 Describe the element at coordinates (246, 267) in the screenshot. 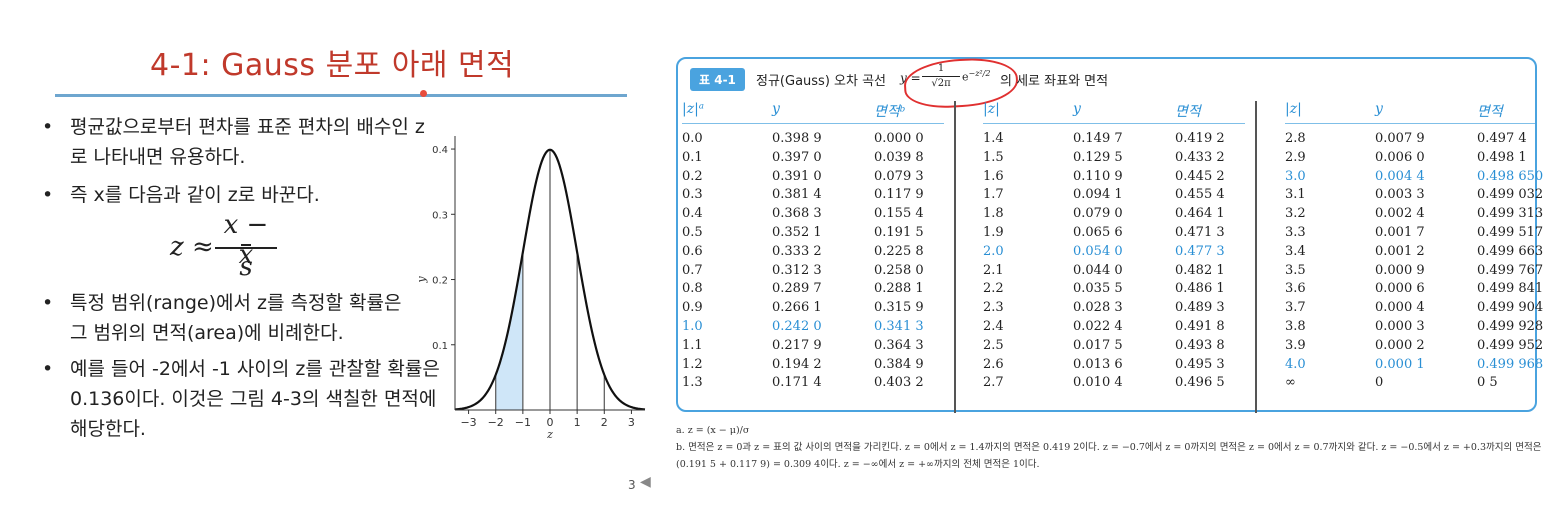

I see `formula-denominator: s` at that location.